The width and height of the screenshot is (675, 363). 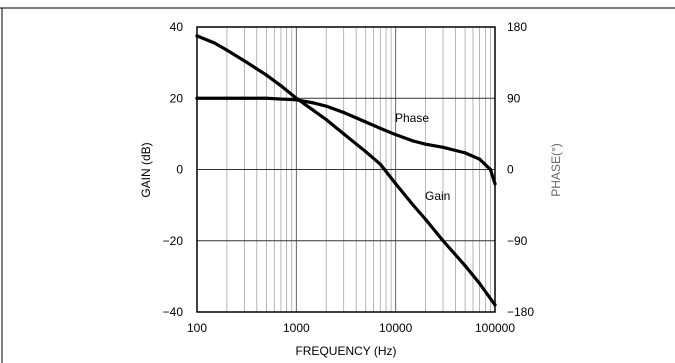 What do you see at coordinates (514, 98) in the screenshot?
I see `y2-tick-label-1: 90` at bounding box center [514, 98].